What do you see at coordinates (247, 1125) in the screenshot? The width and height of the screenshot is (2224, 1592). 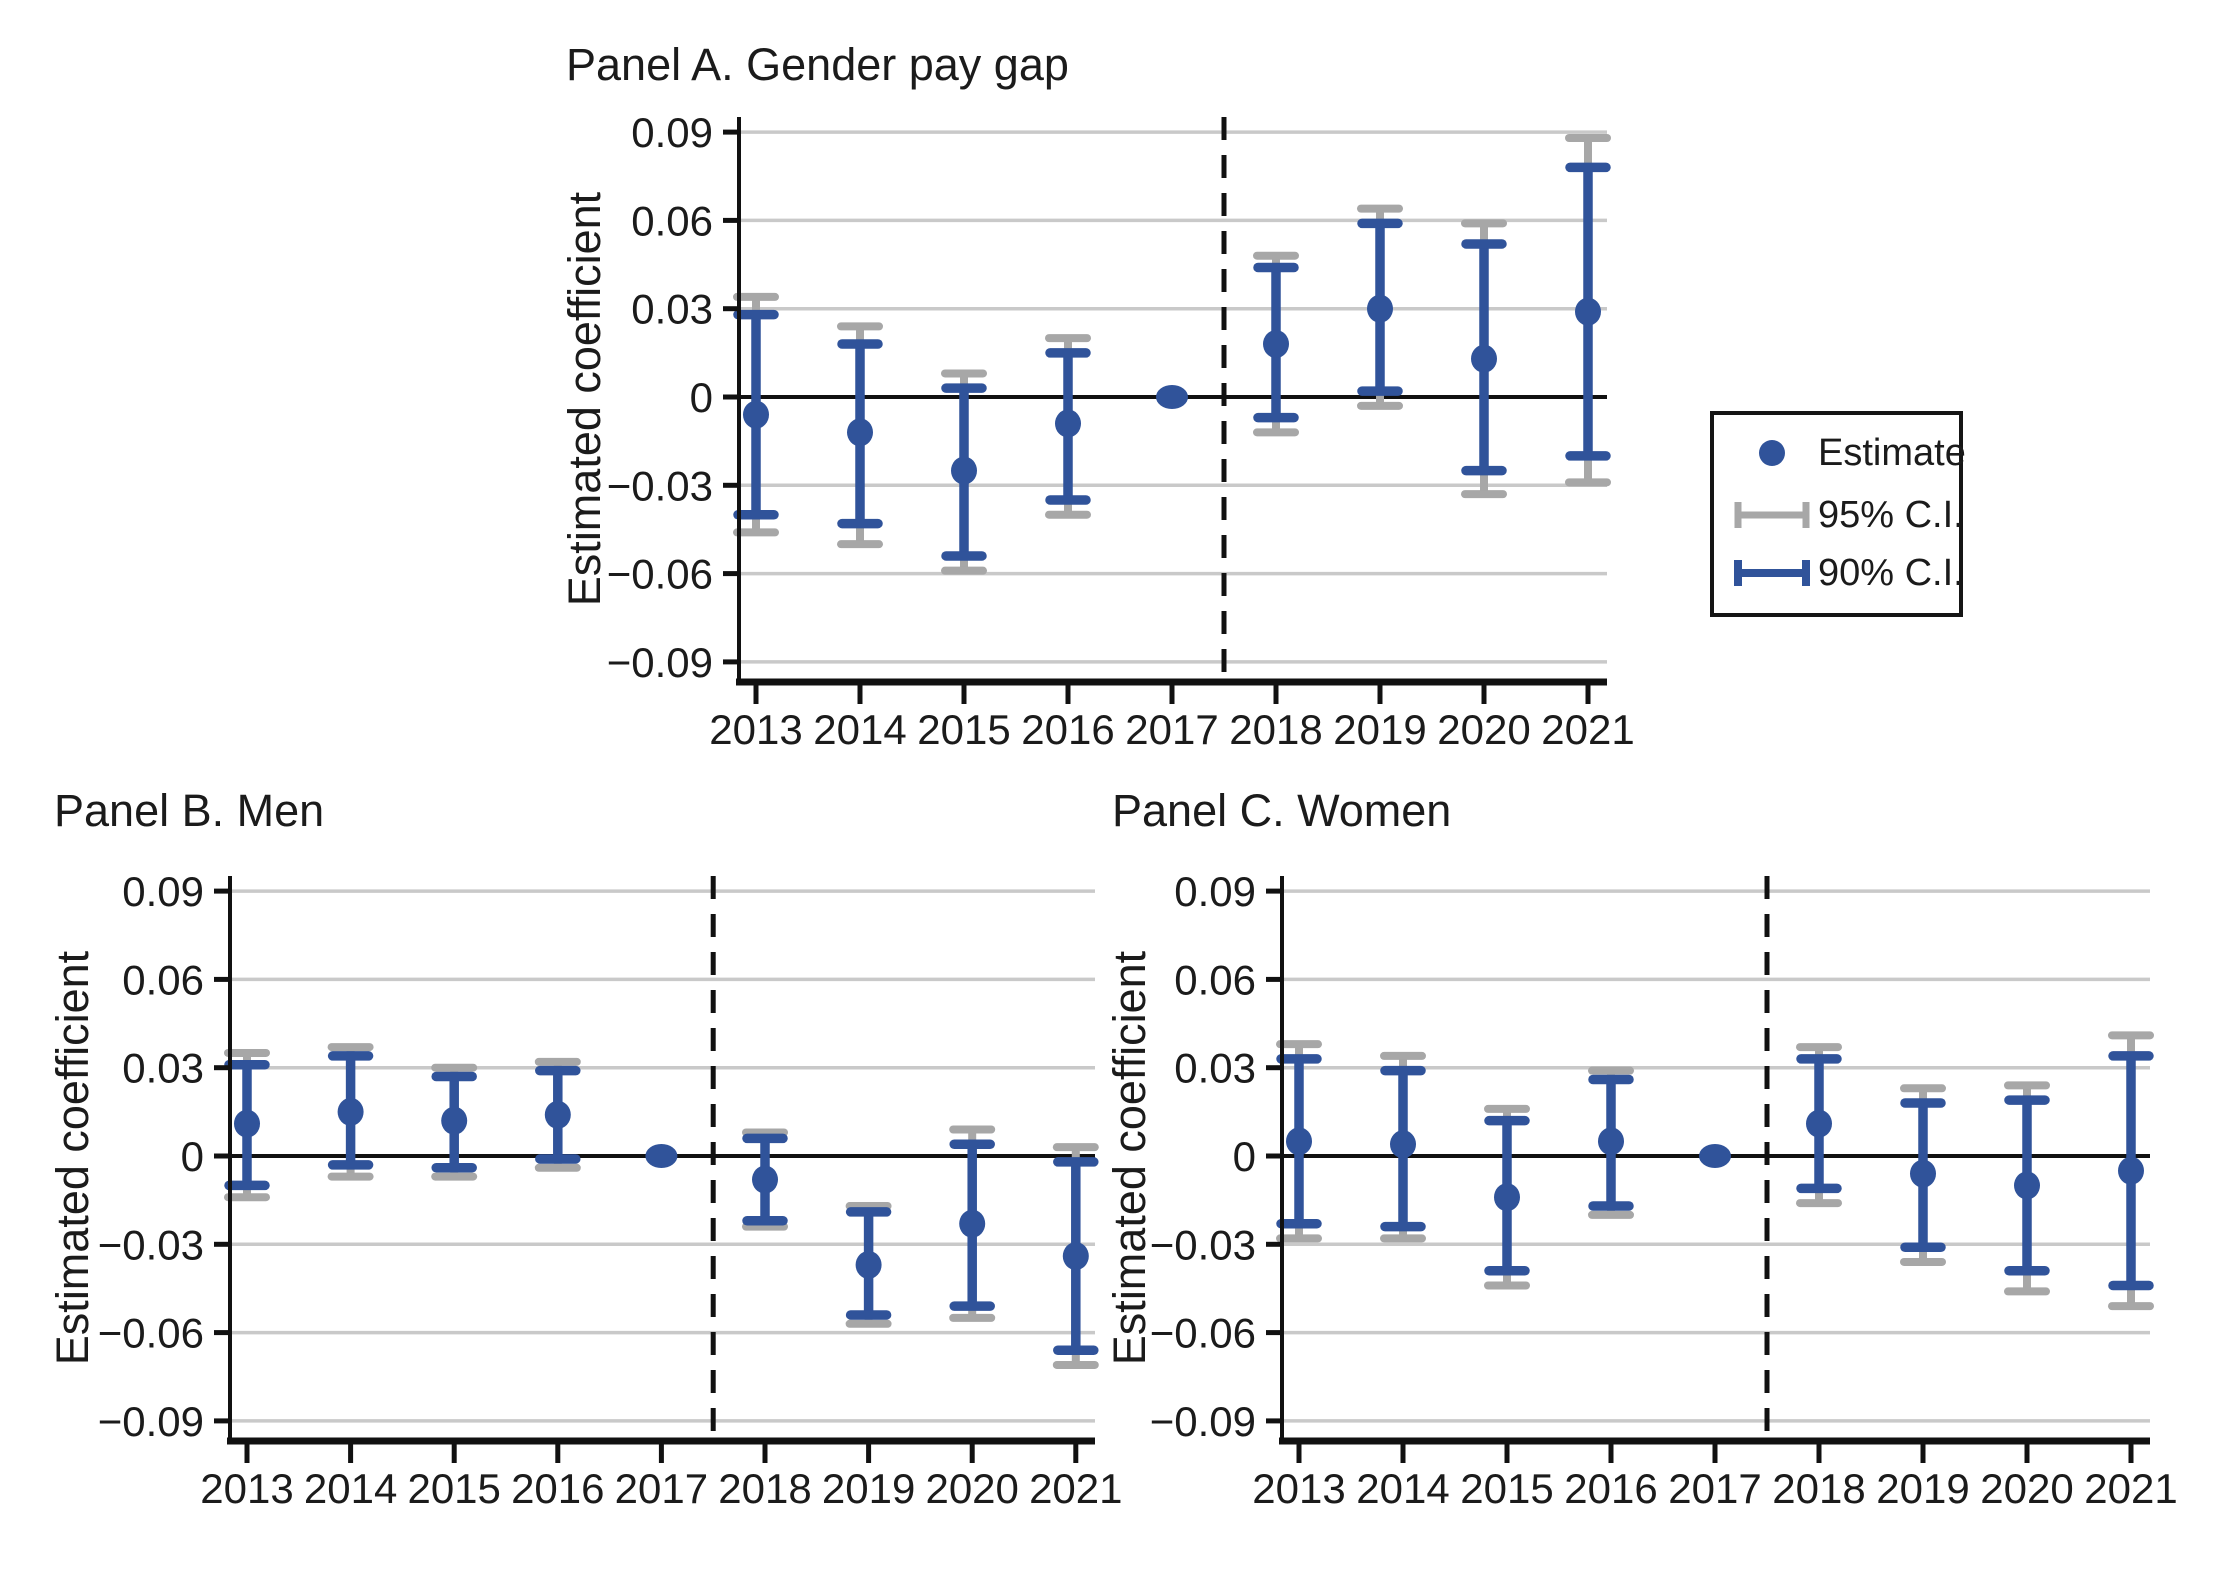 I see `panel-b-estimate-2013` at bounding box center [247, 1125].